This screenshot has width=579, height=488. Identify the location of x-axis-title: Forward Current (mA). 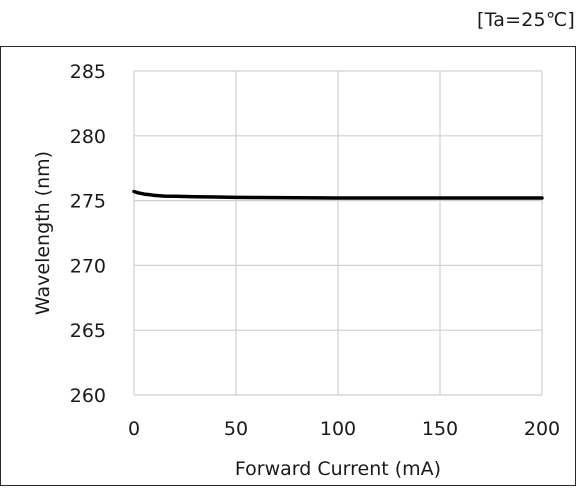
(338, 469).